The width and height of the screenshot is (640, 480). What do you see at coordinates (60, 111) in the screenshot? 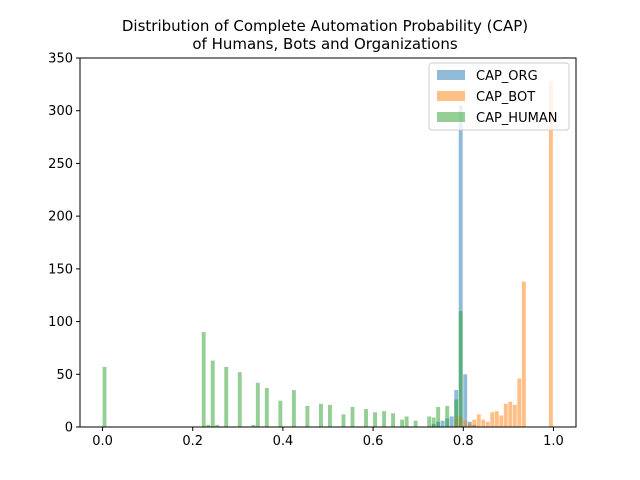
I see `y-tick-label: 300` at bounding box center [60, 111].